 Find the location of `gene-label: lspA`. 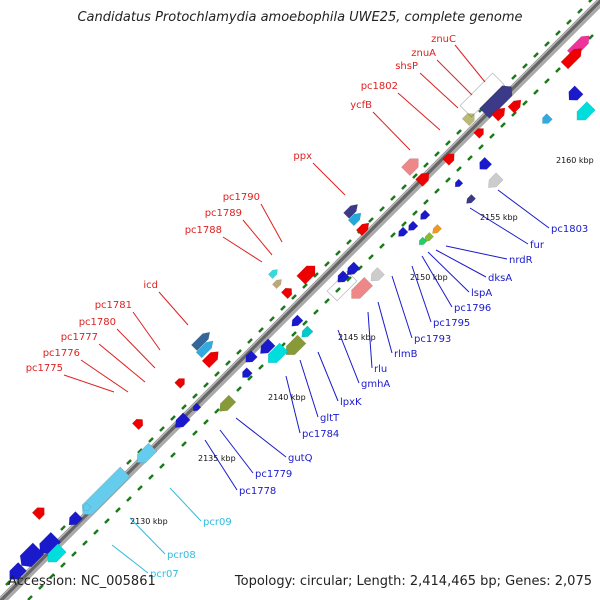

gene-label: lspA is located at coordinates (481, 293).